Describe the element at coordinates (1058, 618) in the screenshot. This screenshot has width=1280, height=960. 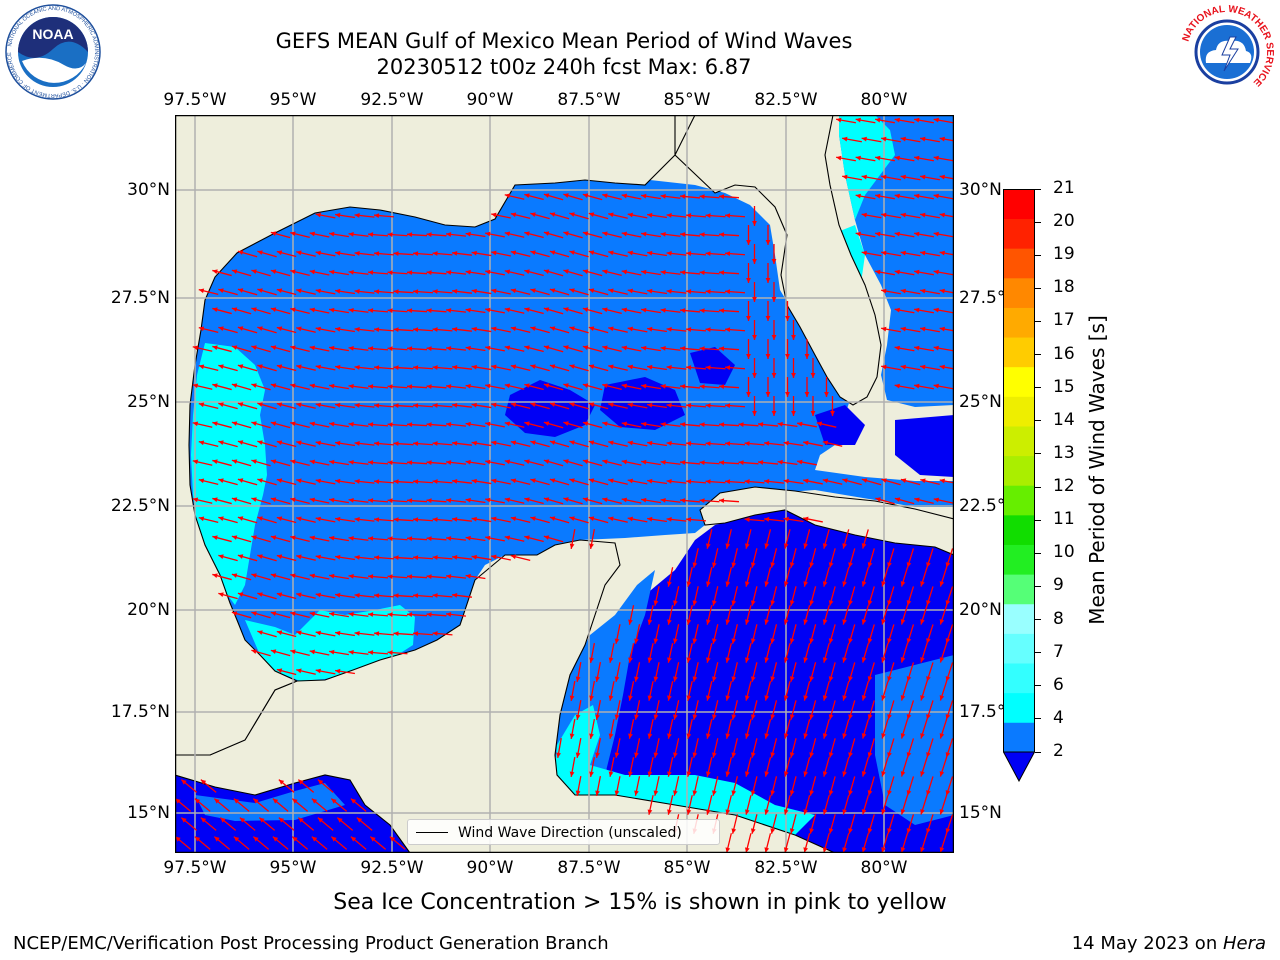
I see `colorbar-tick-label: 8` at that location.